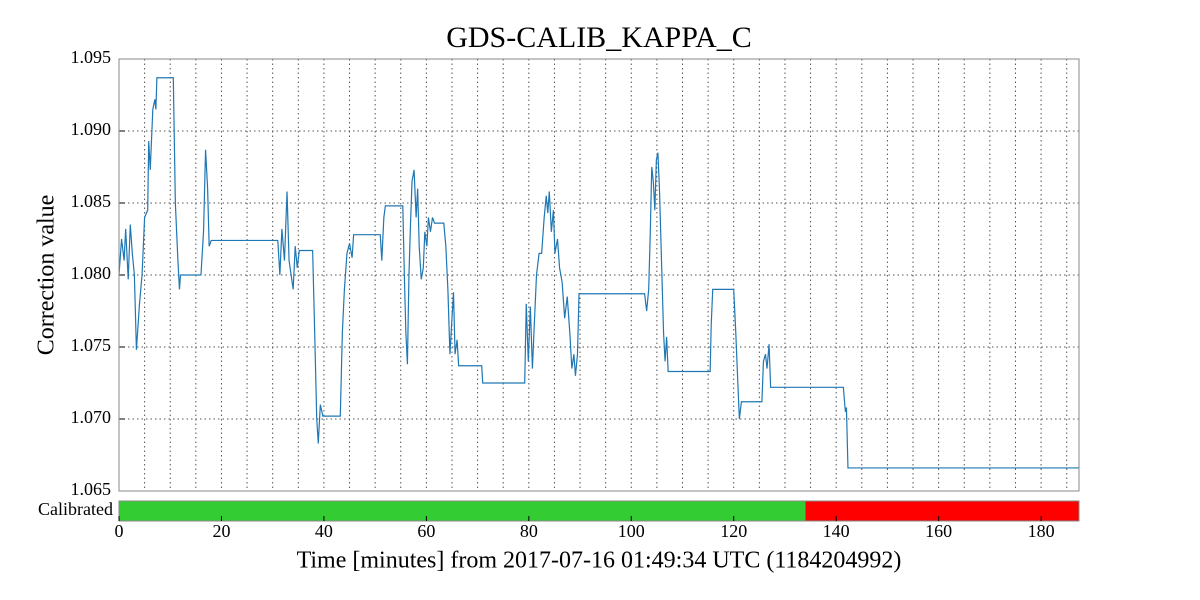 The width and height of the screenshot is (1200, 600). Describe the element at coordinates (599, 37) in the screenshot. I see `chart-title: GDS-CALIB_KAPPA_C` at that location.